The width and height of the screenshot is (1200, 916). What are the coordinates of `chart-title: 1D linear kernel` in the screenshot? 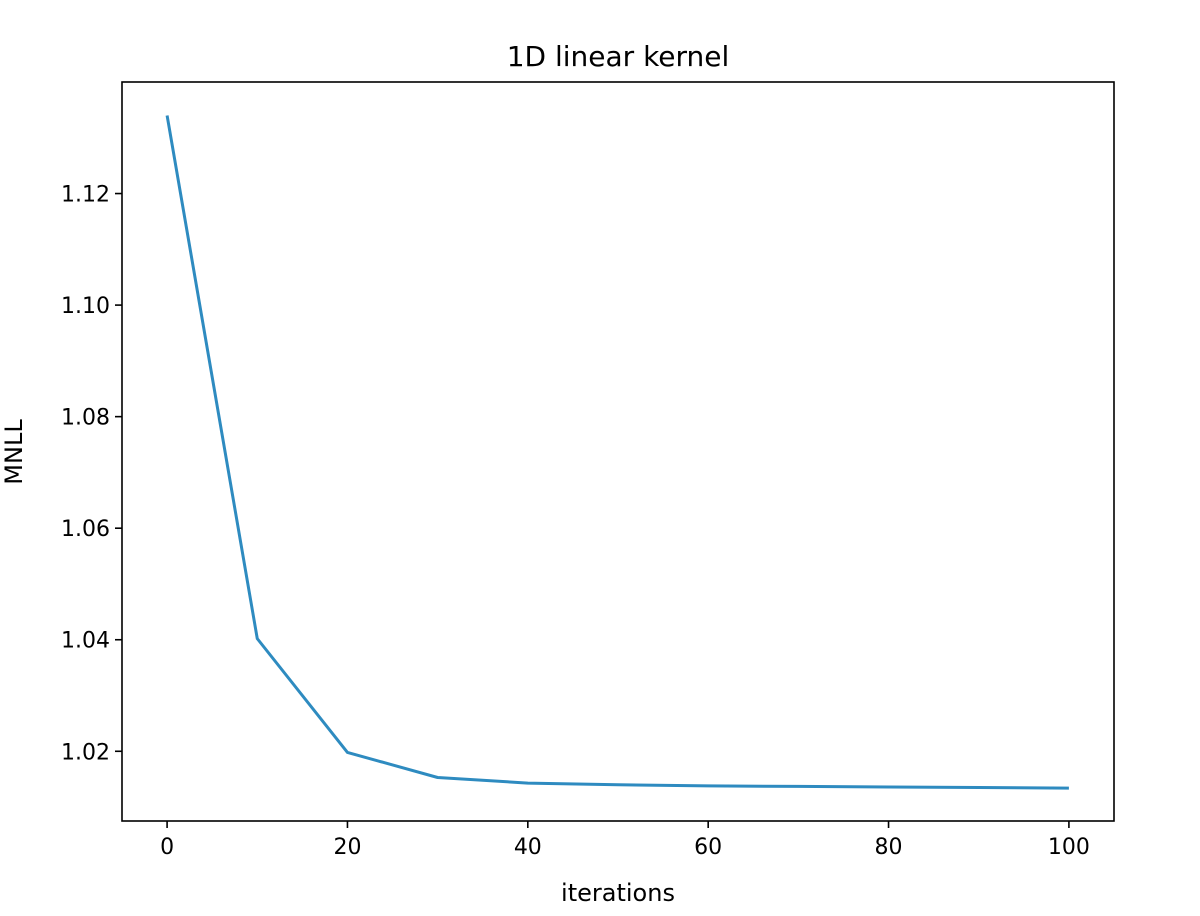 It's located at (618, 56).